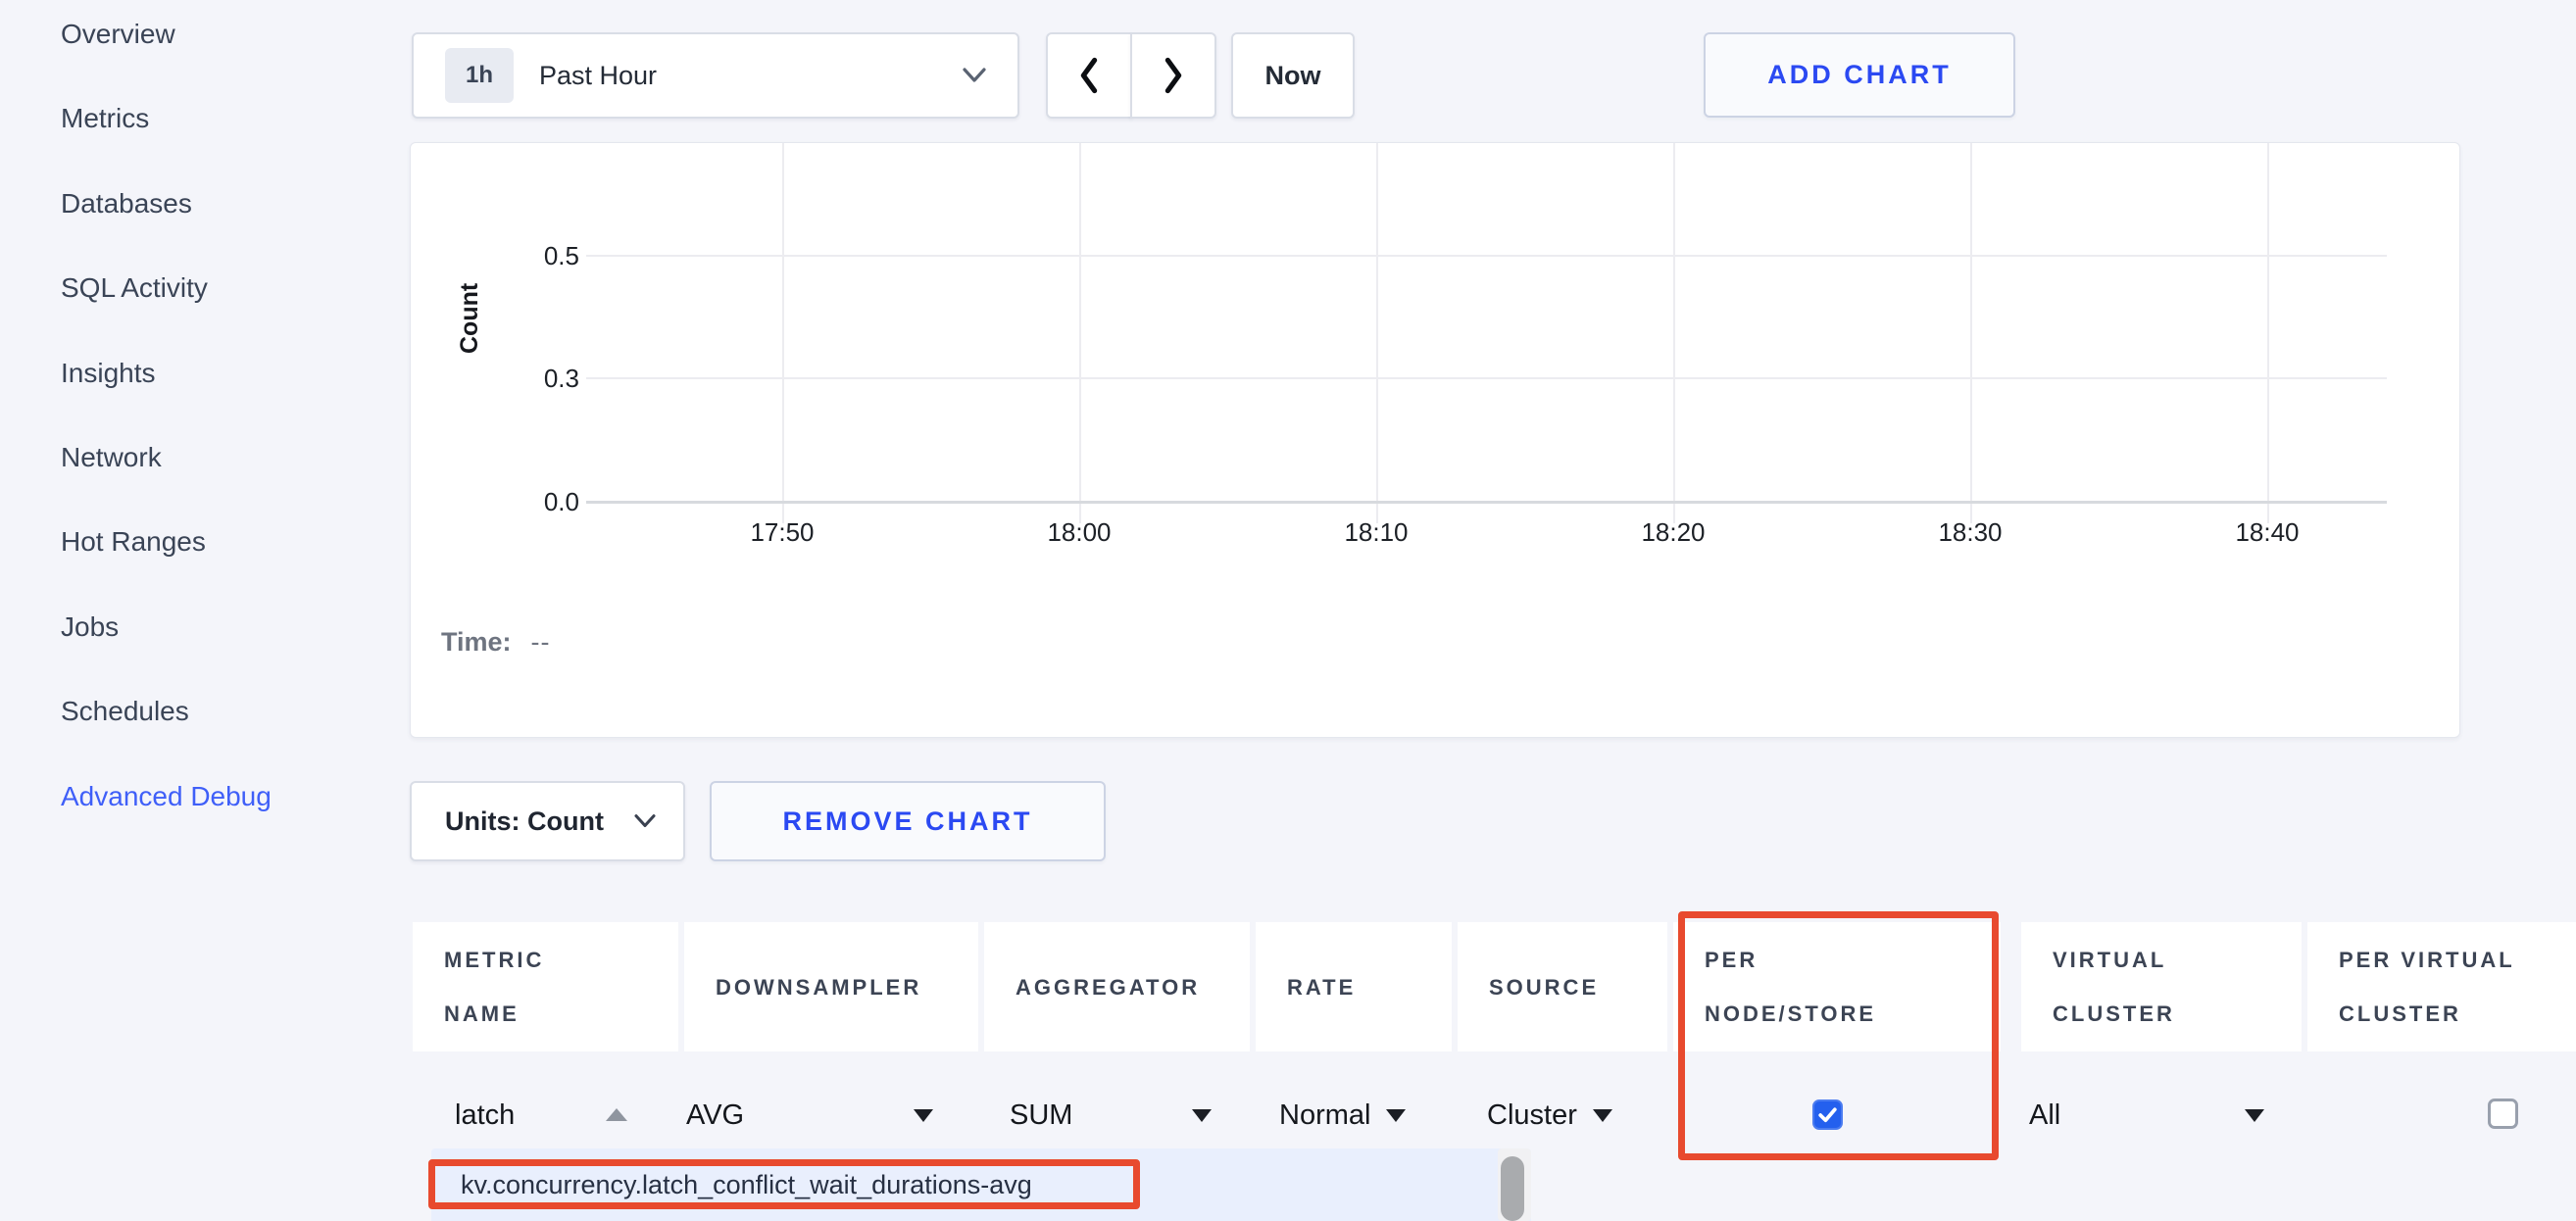 The image size is (2576, 1221). What do you see at coordinates (616, 1114) in the screenshot?
I see `caret-up-icon` at bounding box center [616, 1114].